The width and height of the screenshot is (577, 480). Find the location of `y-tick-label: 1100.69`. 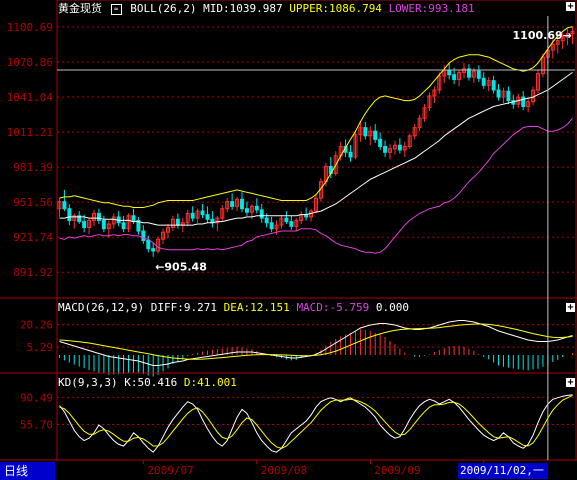

y-tick-label: 1100.69 is located at coordinates (30, 27).